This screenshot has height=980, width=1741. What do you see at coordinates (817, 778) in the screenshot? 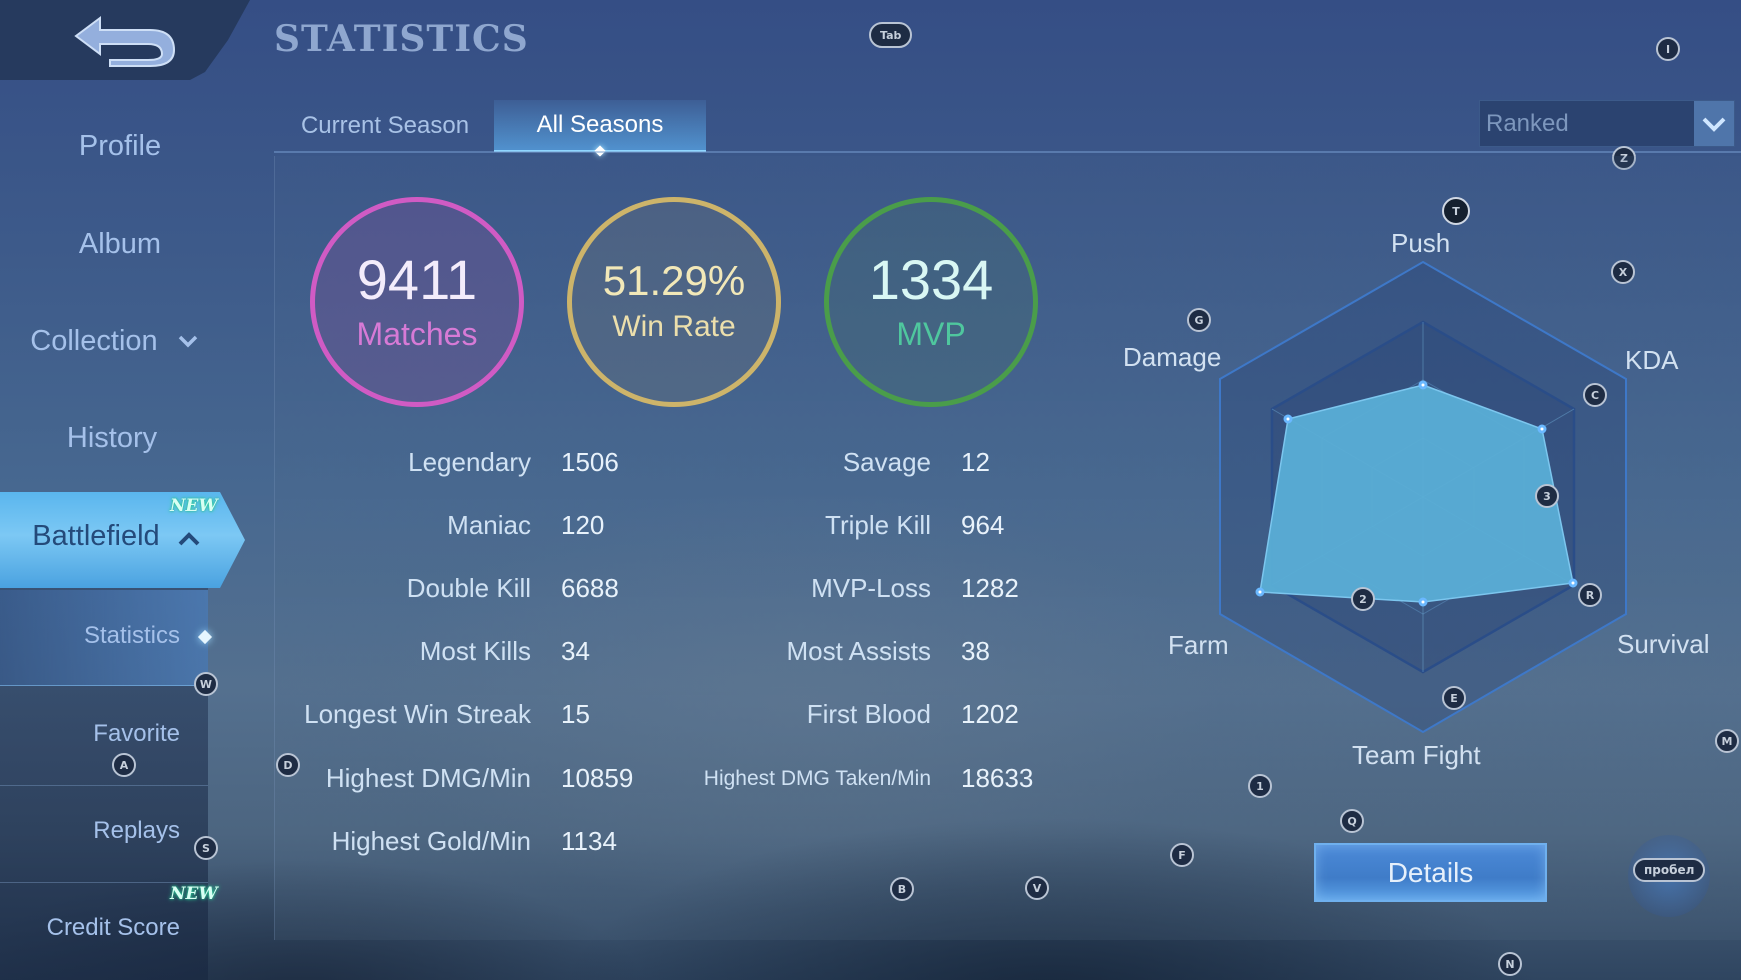
I see `stat-label: Highest DMG Taken/Min` at bounding box center [817, 778].